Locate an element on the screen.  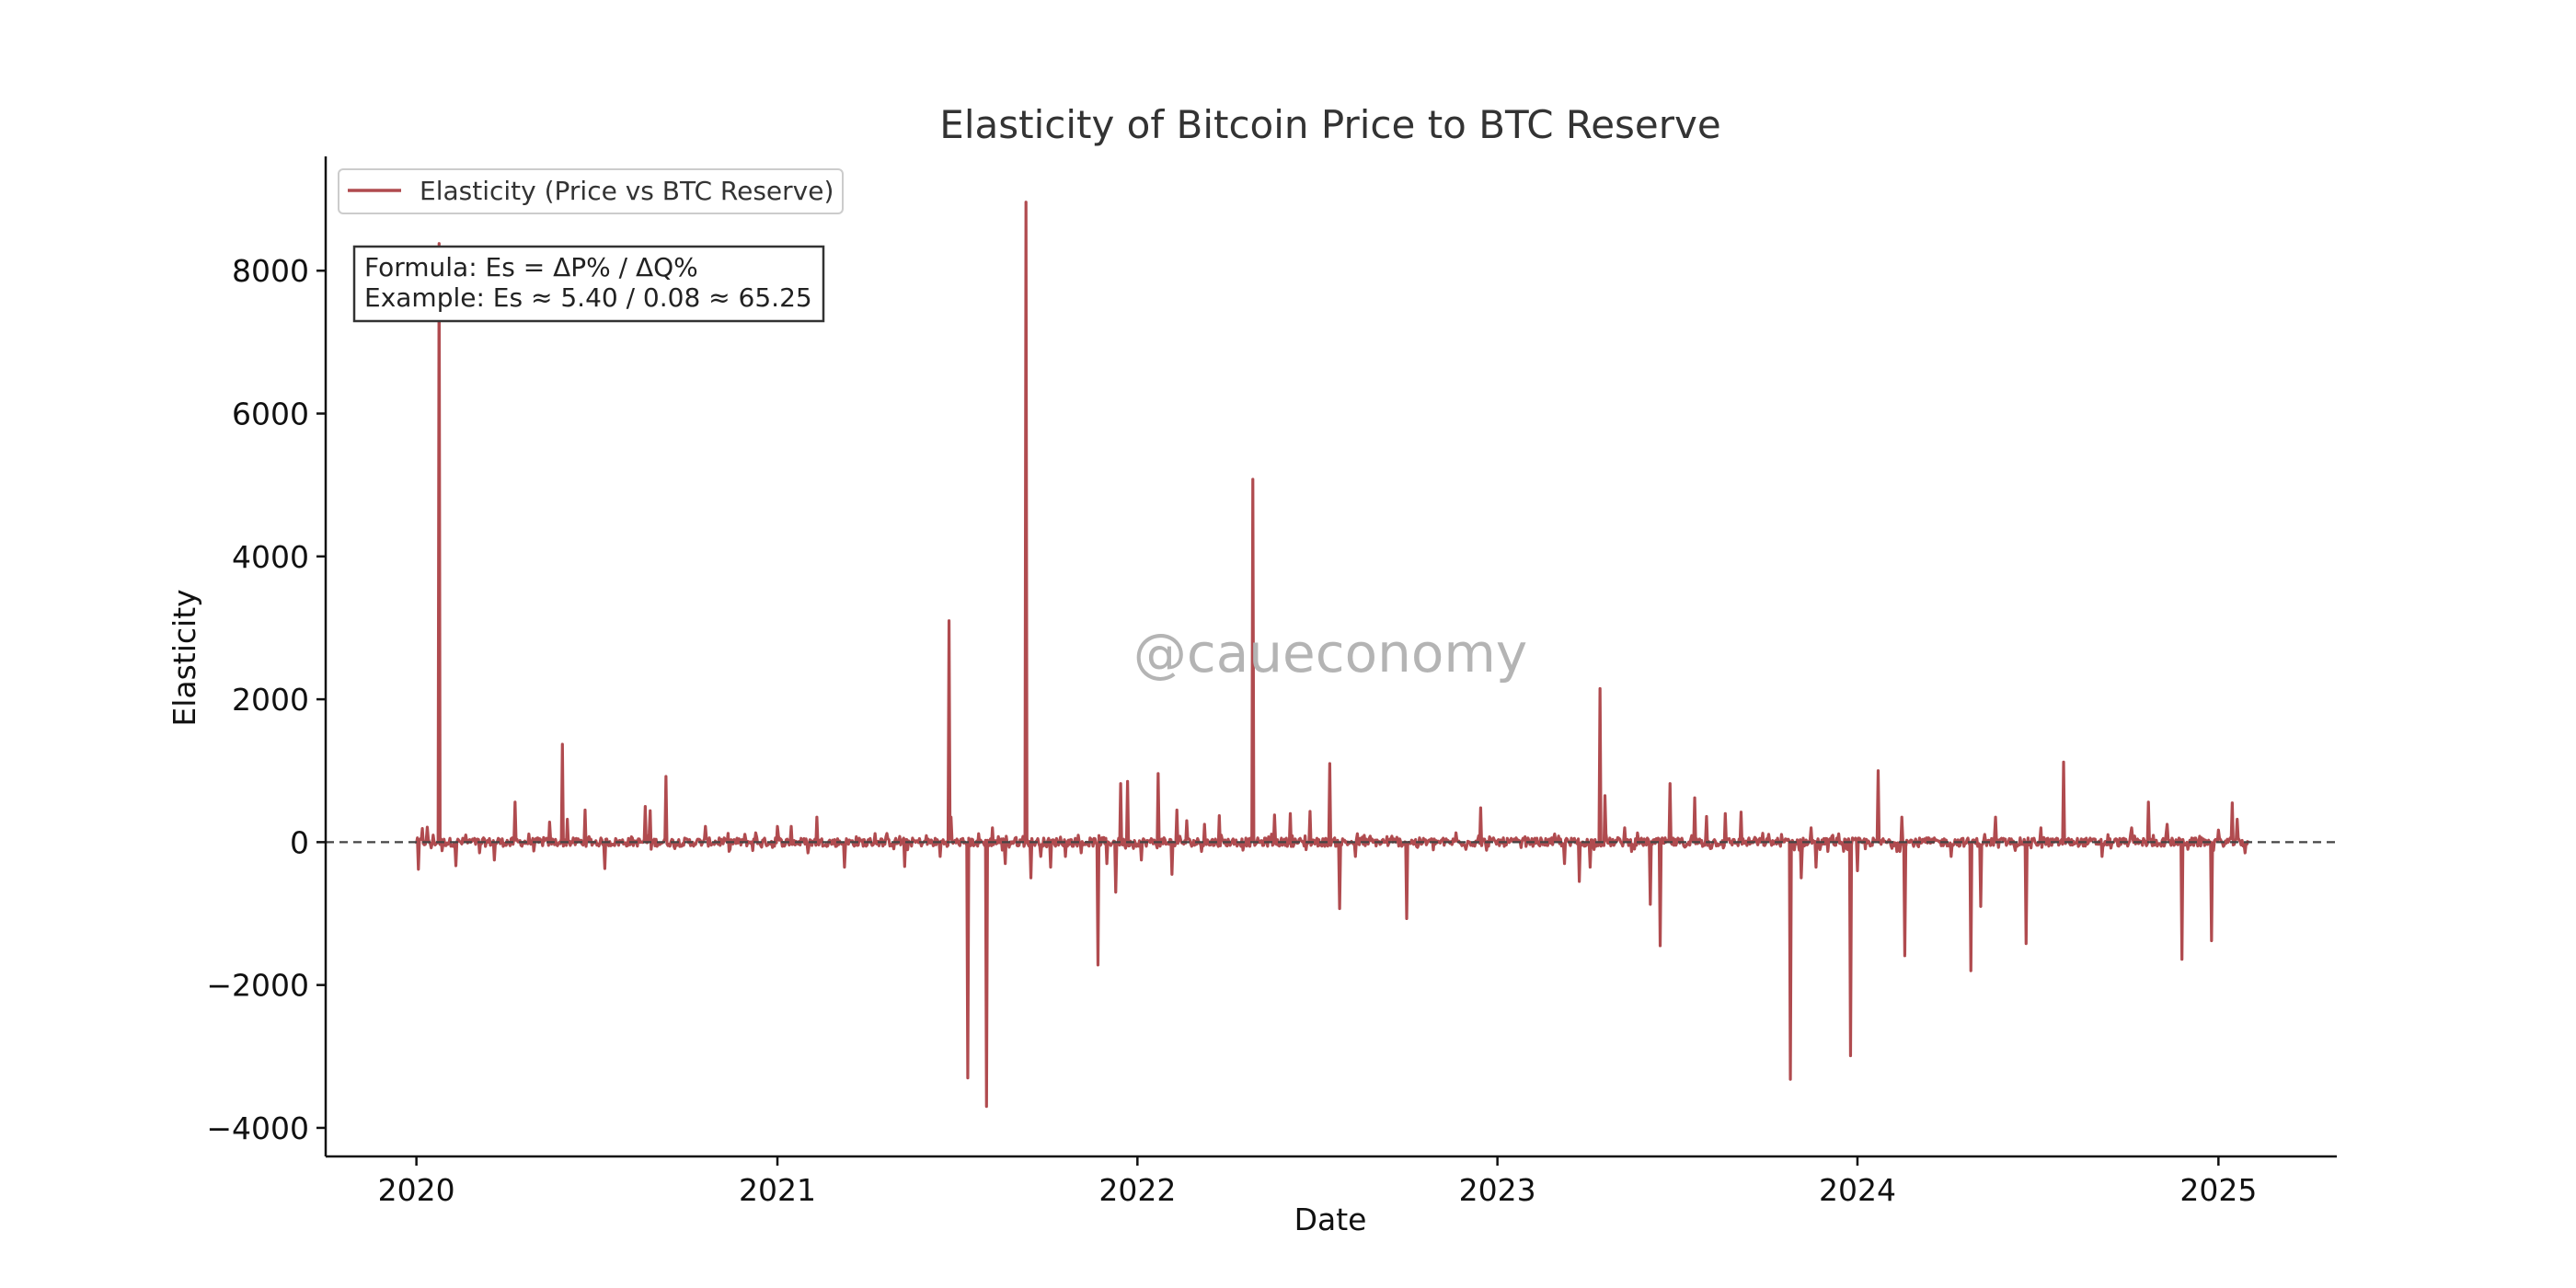
y-tick-label: −2000 is located at coordinates (257, 986).